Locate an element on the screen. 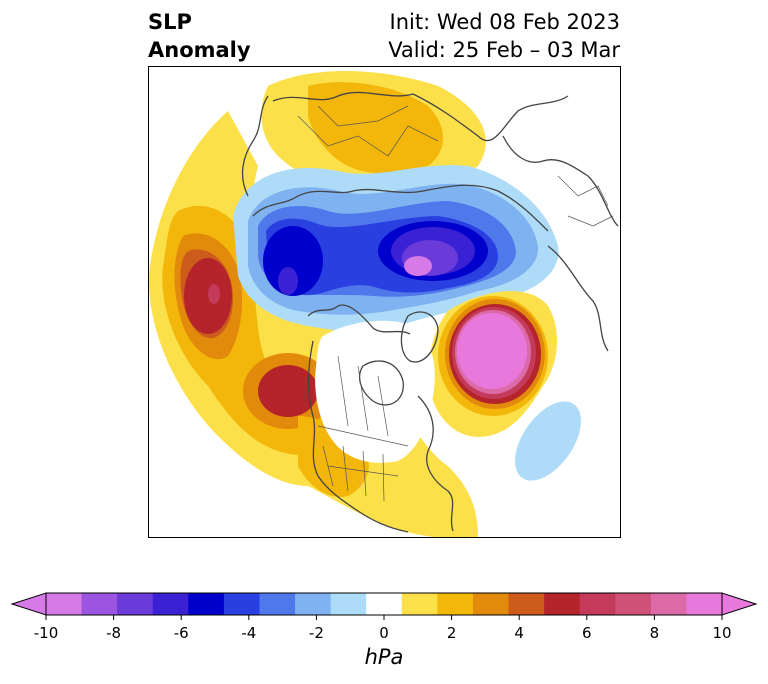 The image size is (768, 684). pacific-high-core is located at coordinates (208, 296).